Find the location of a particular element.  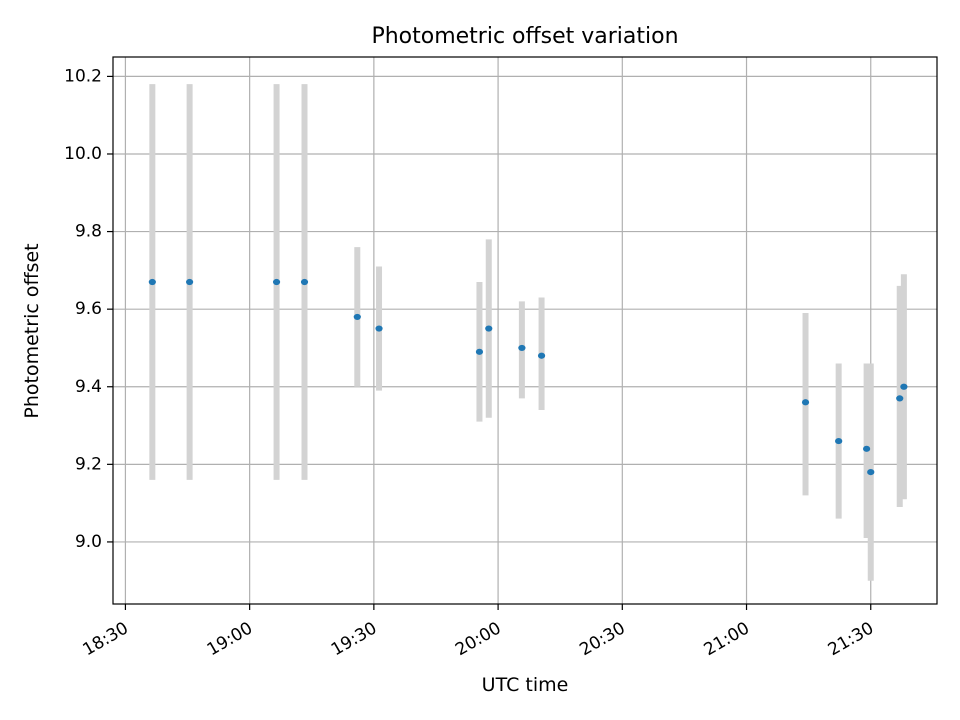

y-tick-label: 9.2 is located at coordinates (88, 464).